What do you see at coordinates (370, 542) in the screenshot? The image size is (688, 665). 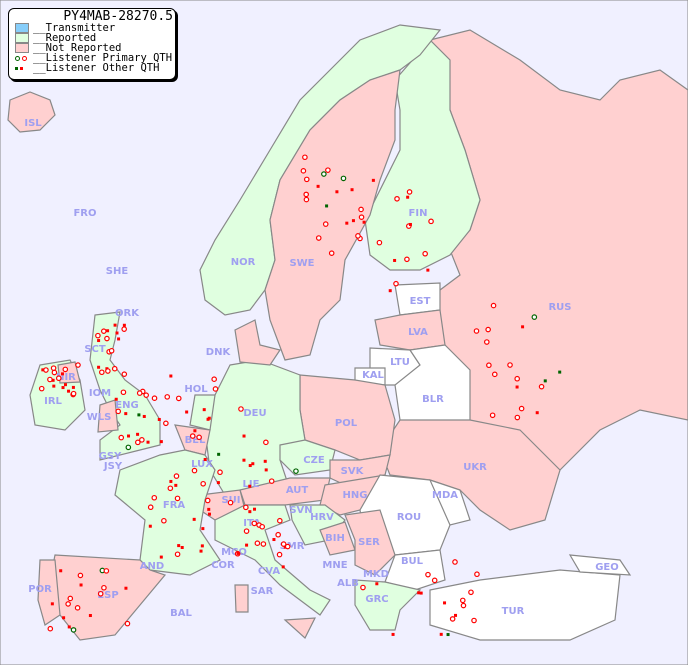 I see `country-ser` at bounding box center [370, 542].